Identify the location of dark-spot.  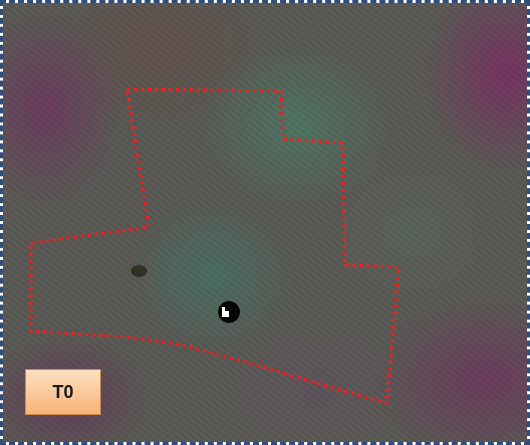
(139, 271).